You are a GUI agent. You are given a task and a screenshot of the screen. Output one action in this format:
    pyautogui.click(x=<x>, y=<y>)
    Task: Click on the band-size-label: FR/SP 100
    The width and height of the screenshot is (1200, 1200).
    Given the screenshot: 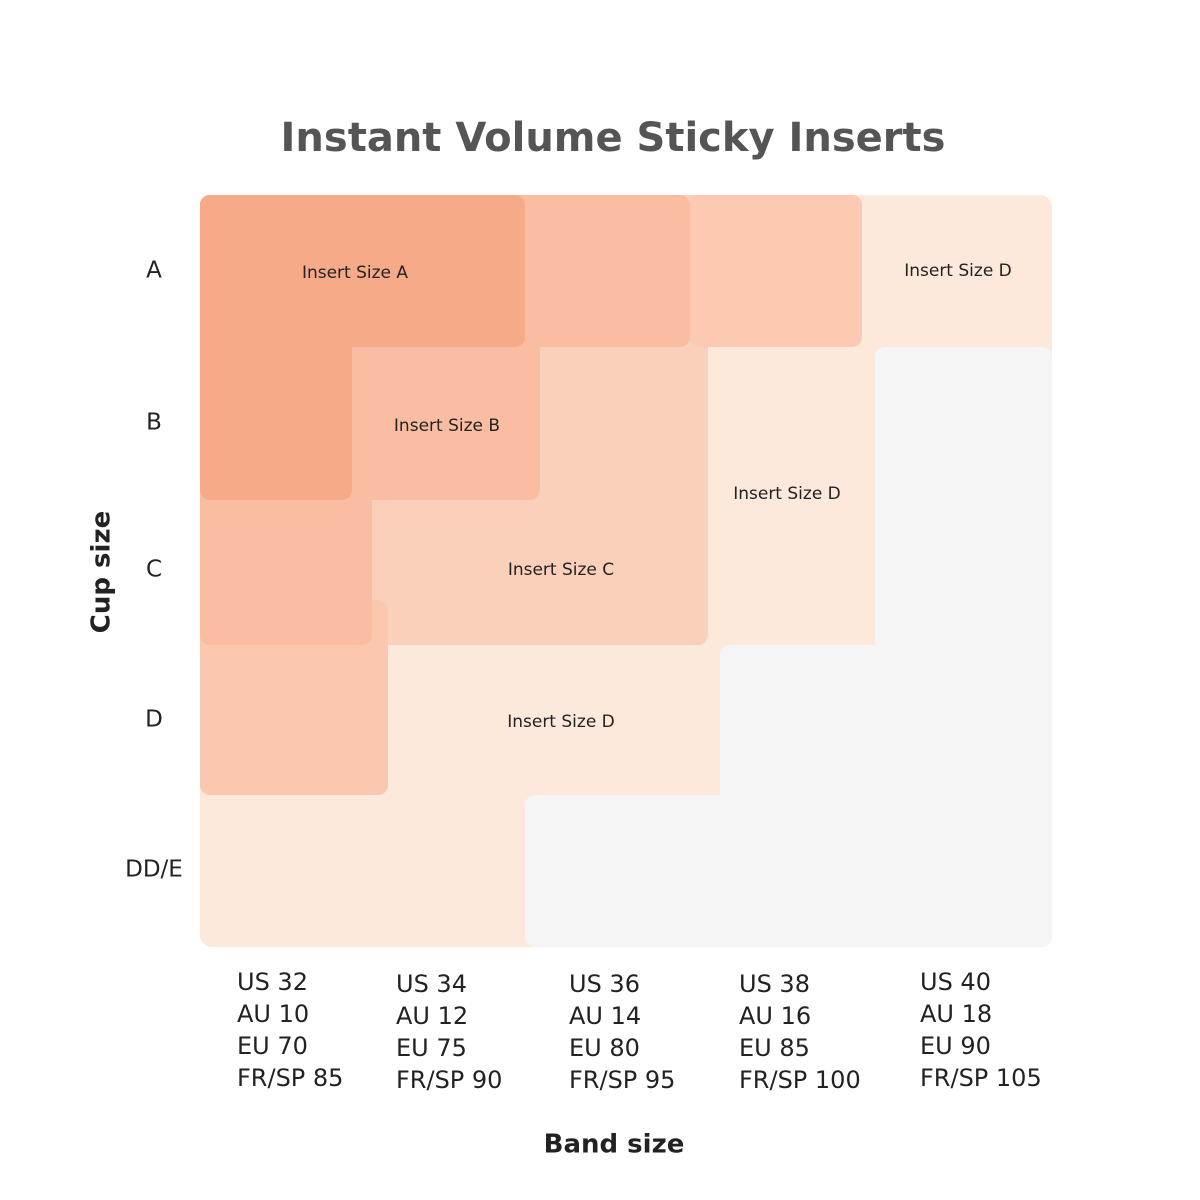 What is the action you would take?
    pyautogui.click(x=800, y=1080)
    